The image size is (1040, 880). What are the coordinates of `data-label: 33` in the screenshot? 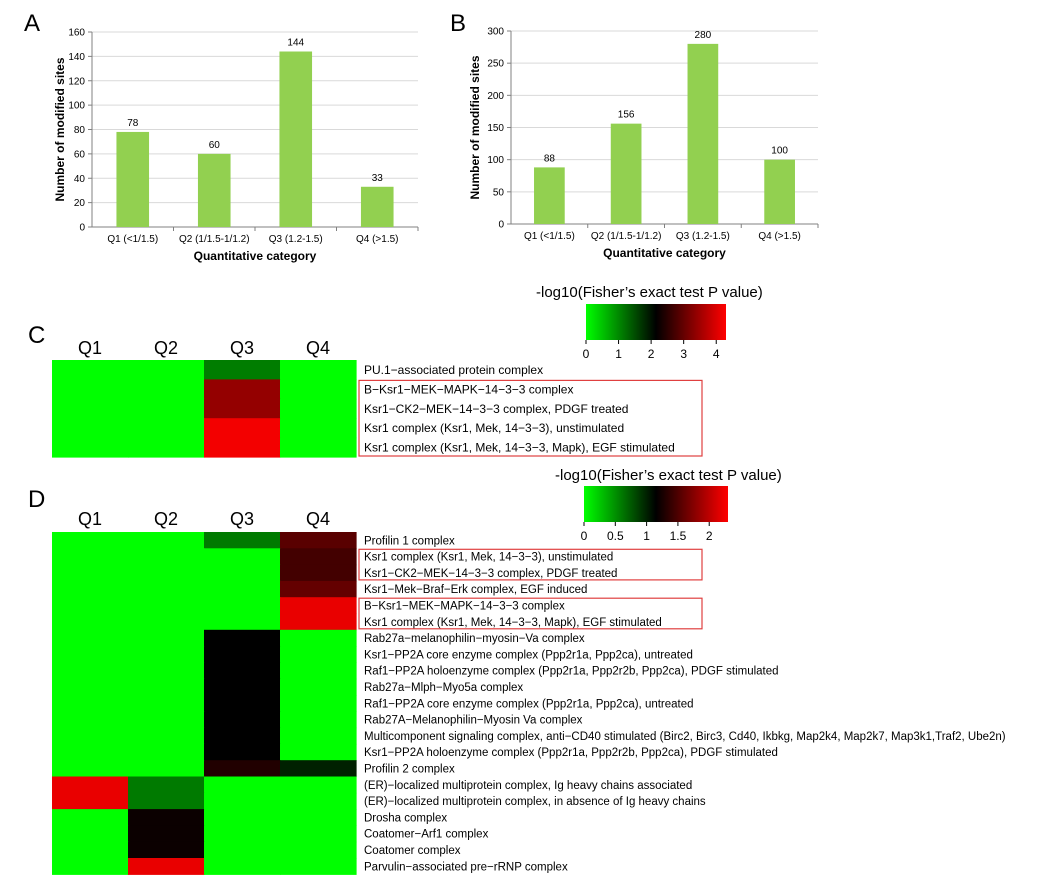 It's located at (378, 178).